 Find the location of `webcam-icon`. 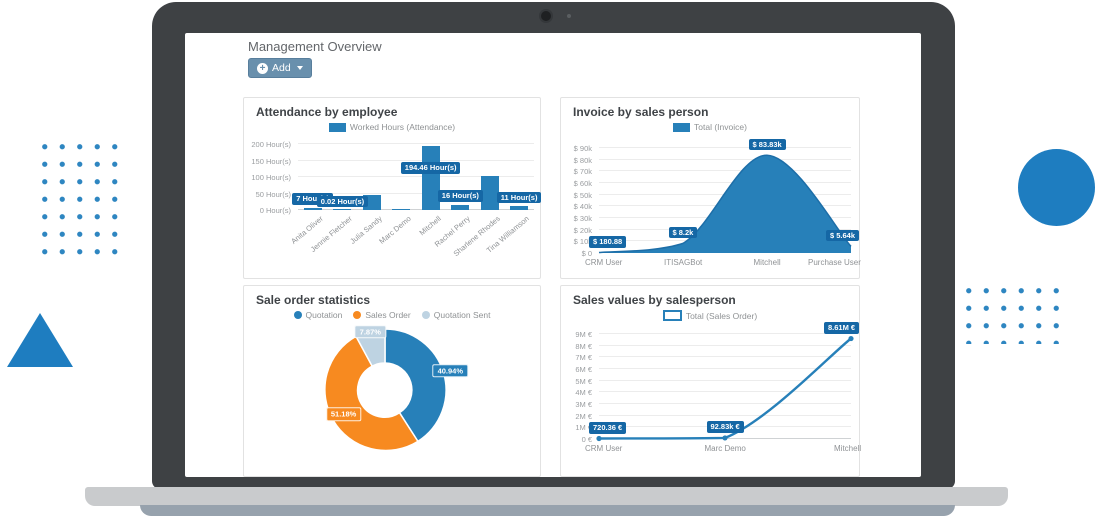

webcam-icon is located at coordinates (546, 16).